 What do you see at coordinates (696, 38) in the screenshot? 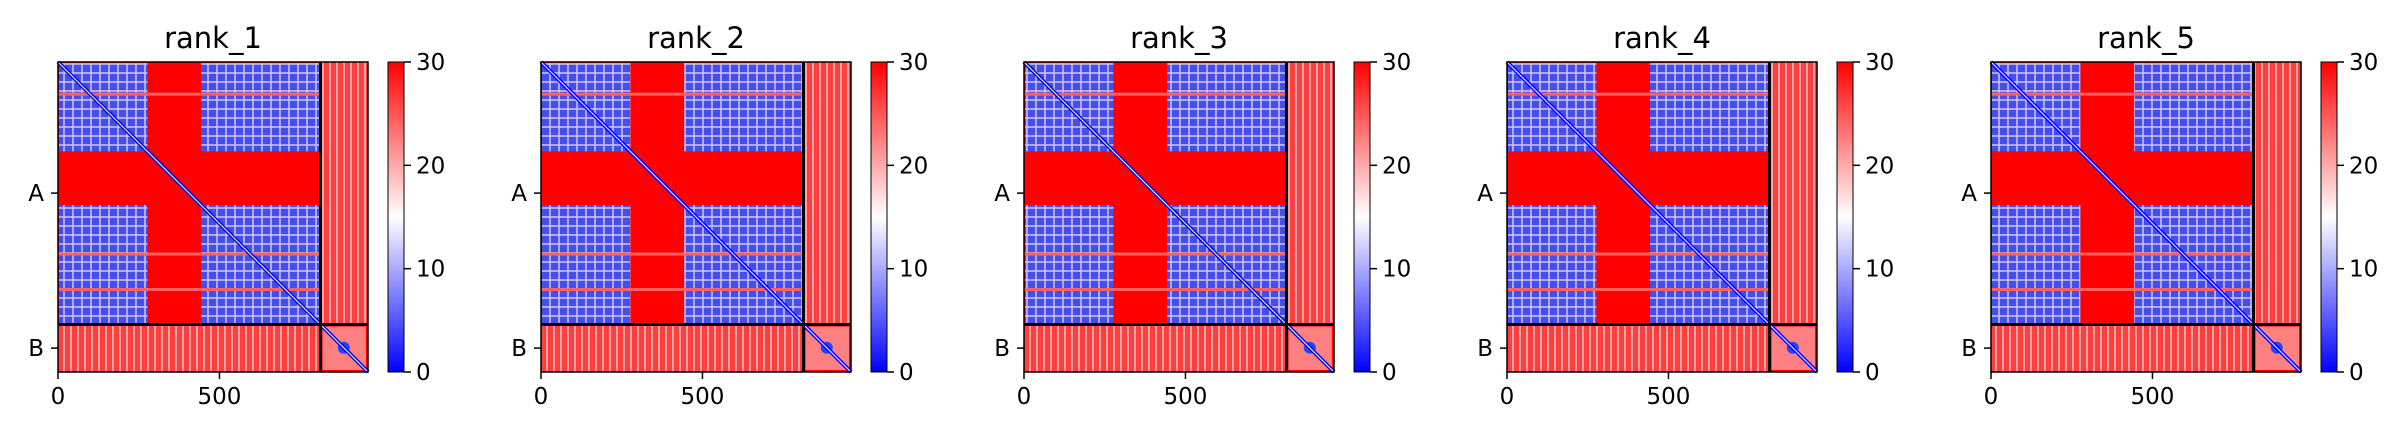
I see `panel-title: rank_2` at bounding box center [696, 38].